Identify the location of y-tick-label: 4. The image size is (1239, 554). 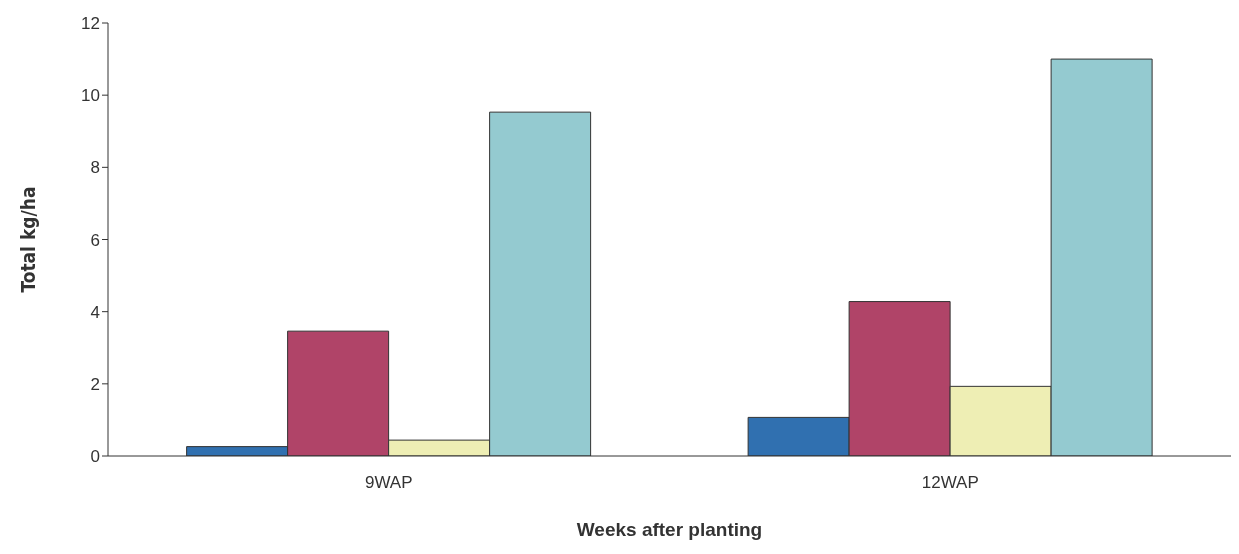
(95, 312).